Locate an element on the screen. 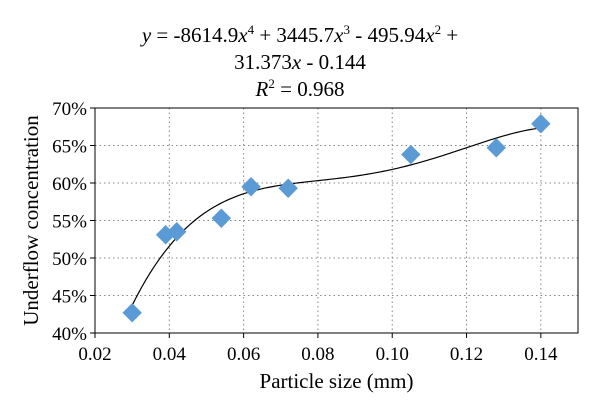  eq-exp-2: 2 is located at coordinates (438, 29).